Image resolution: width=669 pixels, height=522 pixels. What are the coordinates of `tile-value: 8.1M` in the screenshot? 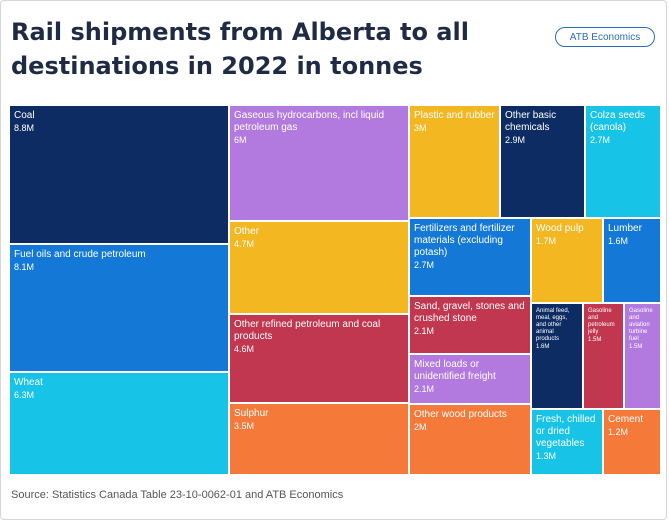 It's located at (24, 267).